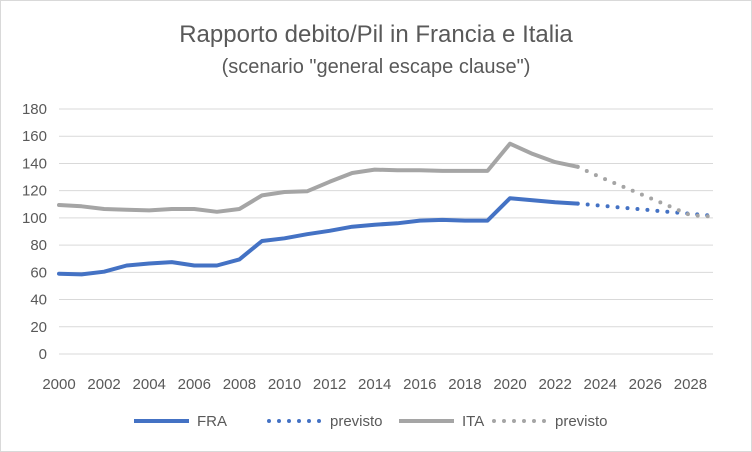 The height and width of the screenshot is (452, 752). What do you see at coordinates (374, 384) in the screenshot?
I see `x-tick-label: 2014` at bounding box center [374, 384].